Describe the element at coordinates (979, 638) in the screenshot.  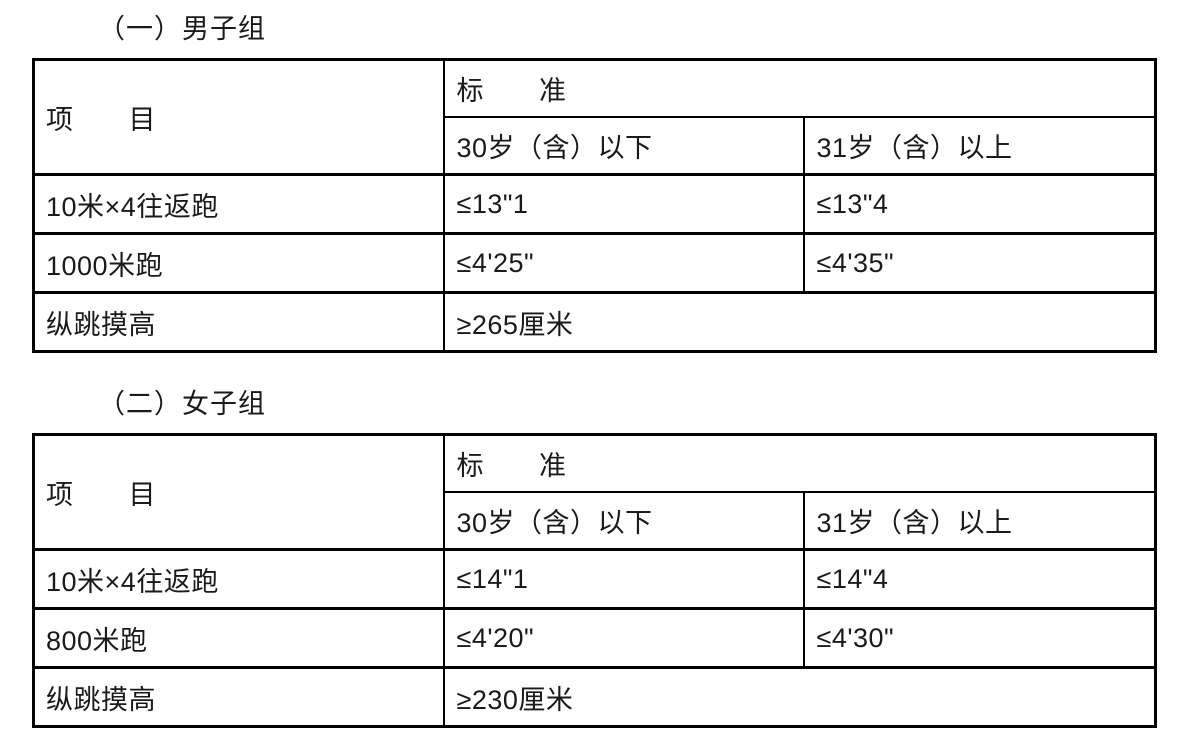
I see `row-value-over31: ≤4'30"` at that location.